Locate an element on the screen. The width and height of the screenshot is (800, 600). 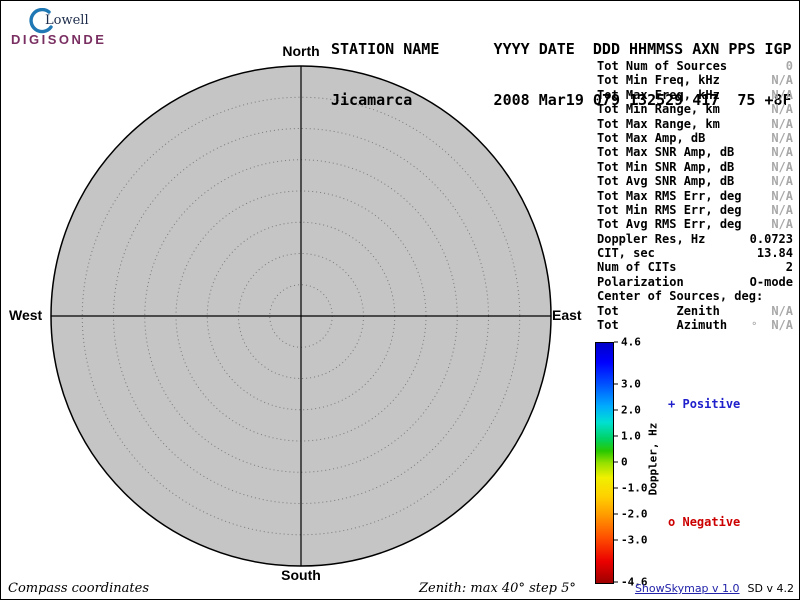
compass-north-label: North is located at coordinates (301, 51).